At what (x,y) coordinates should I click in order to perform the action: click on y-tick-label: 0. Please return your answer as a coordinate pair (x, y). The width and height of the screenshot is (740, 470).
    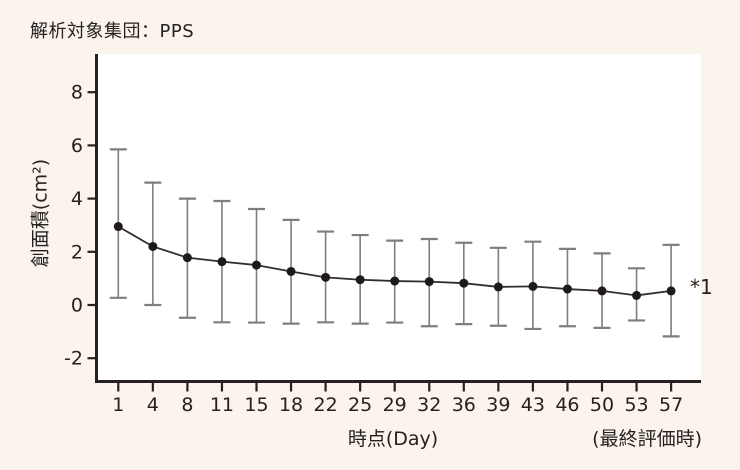
    Looking at the image, I should click on (77, 306).